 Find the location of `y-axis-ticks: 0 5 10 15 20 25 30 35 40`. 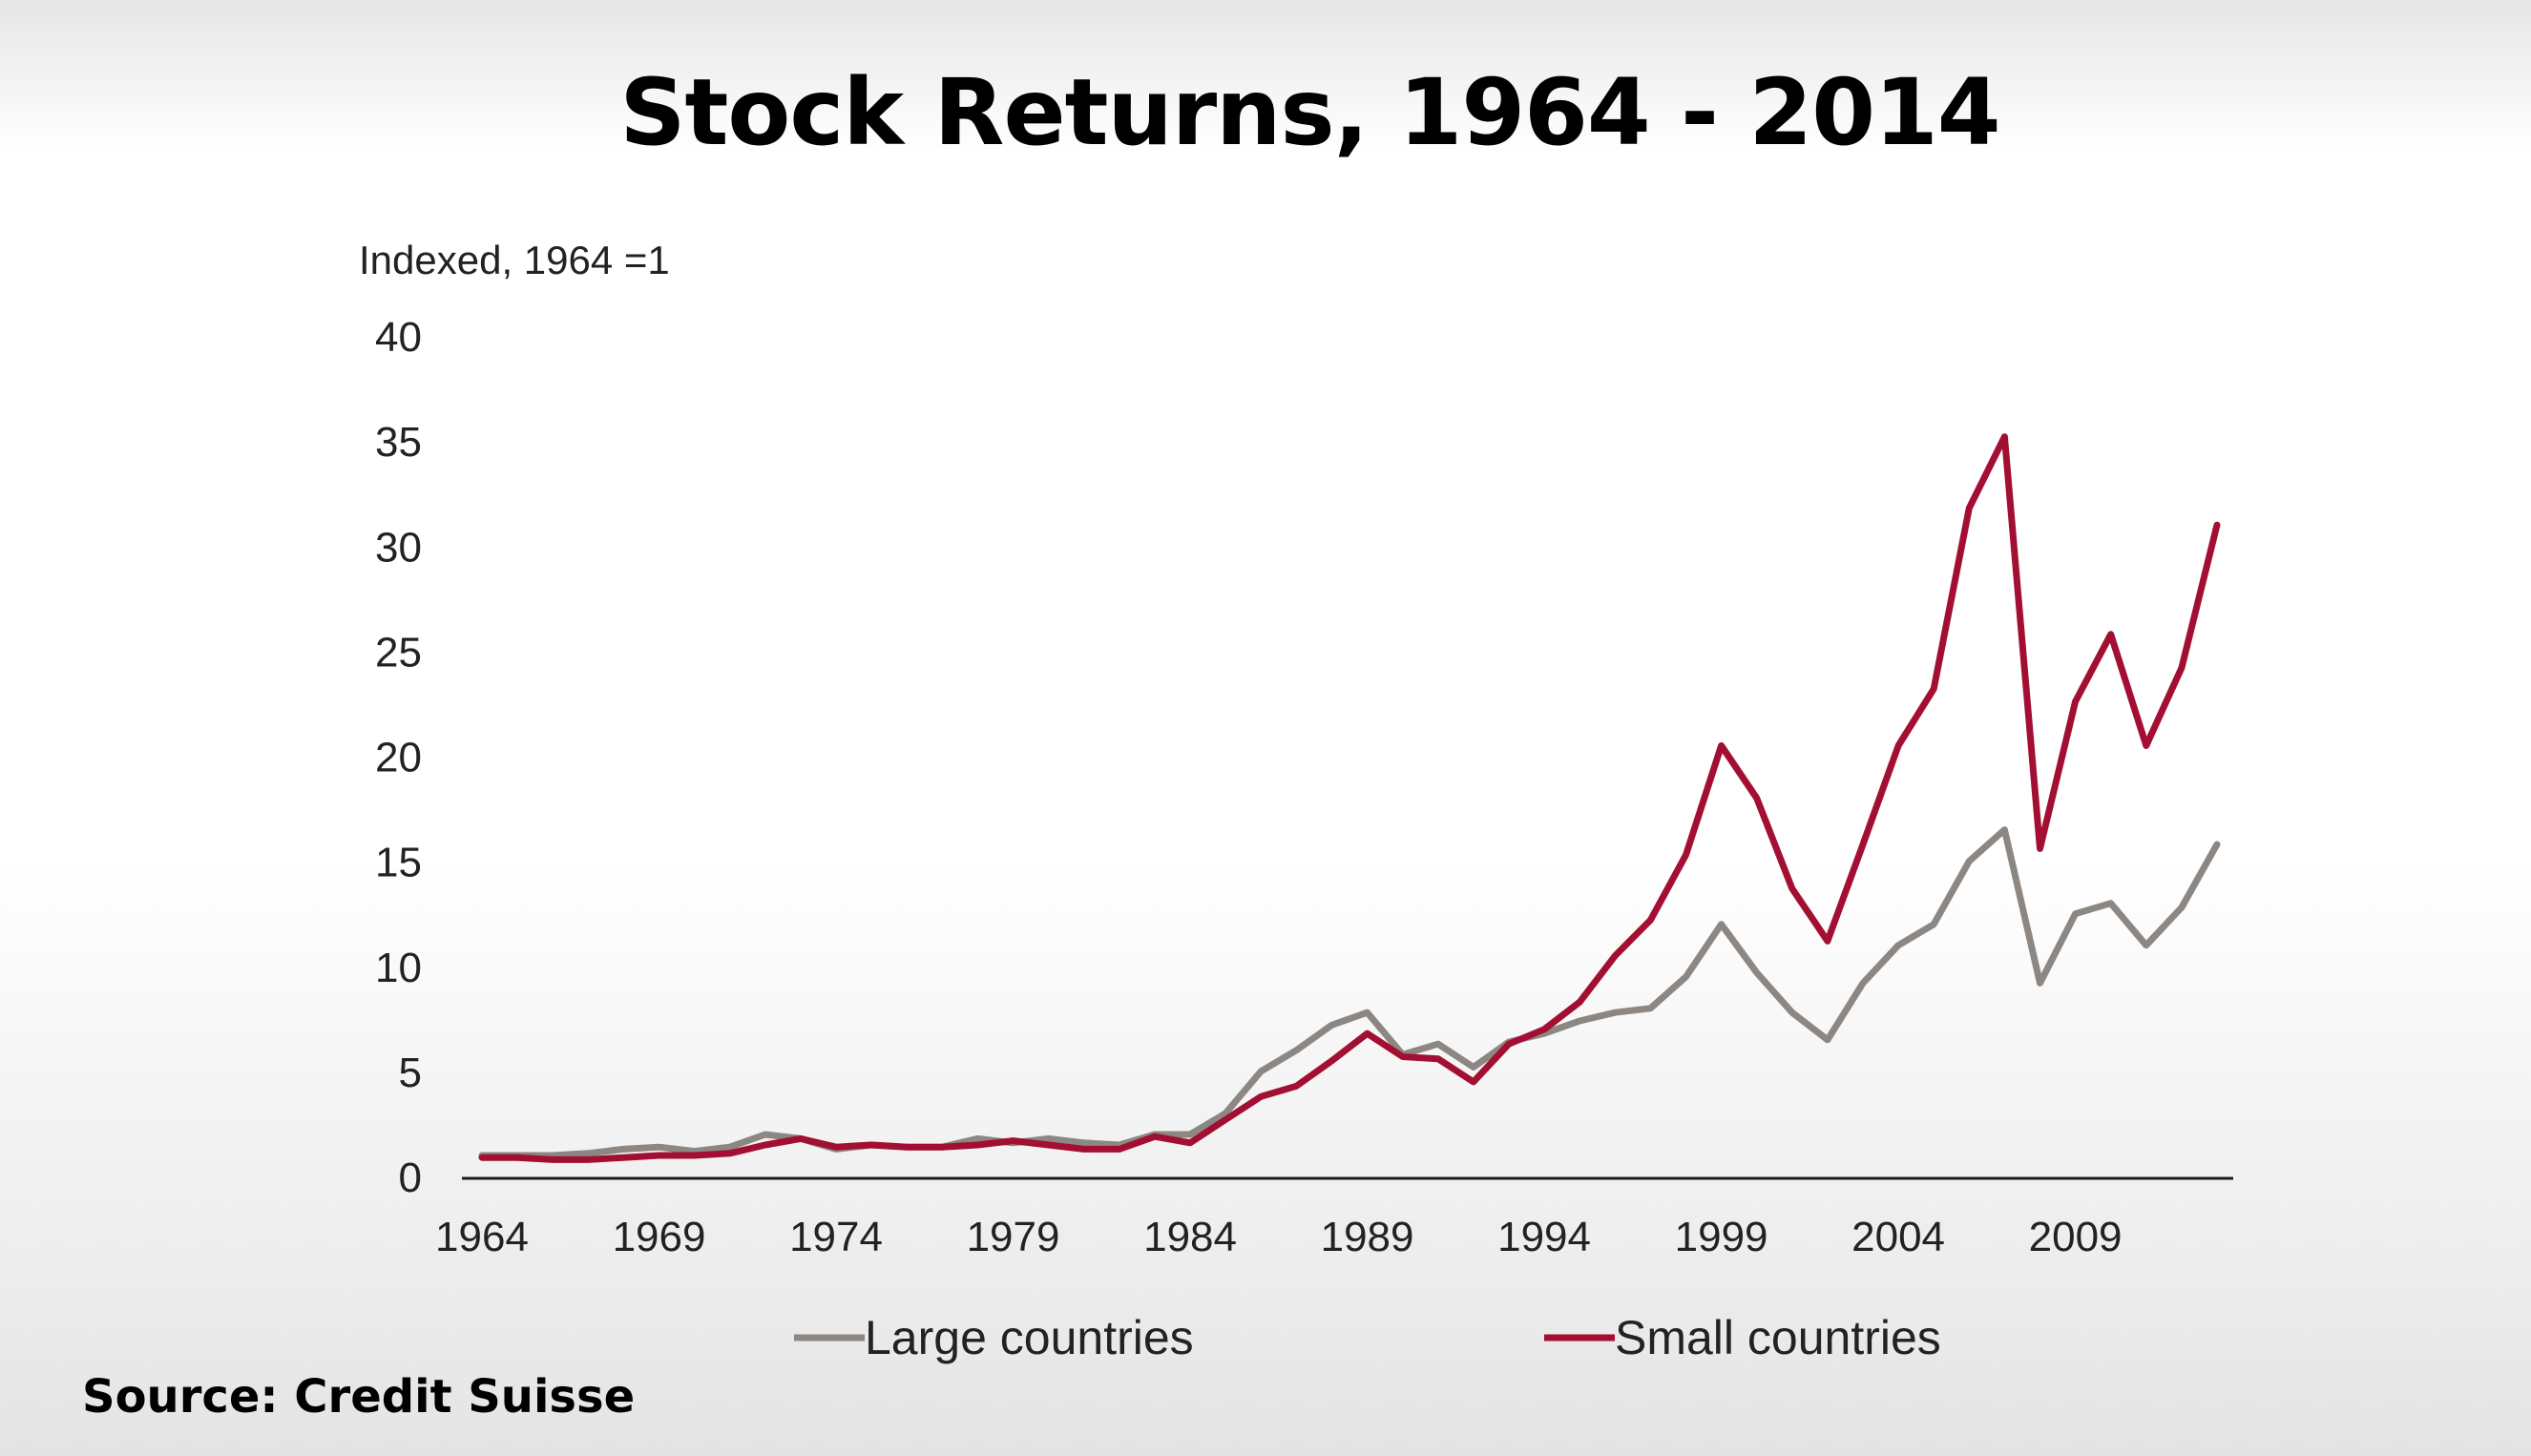

y-axis-ticks: 0 5 10 15 20 25 30 35 40 is located at coordinates (399, 758).